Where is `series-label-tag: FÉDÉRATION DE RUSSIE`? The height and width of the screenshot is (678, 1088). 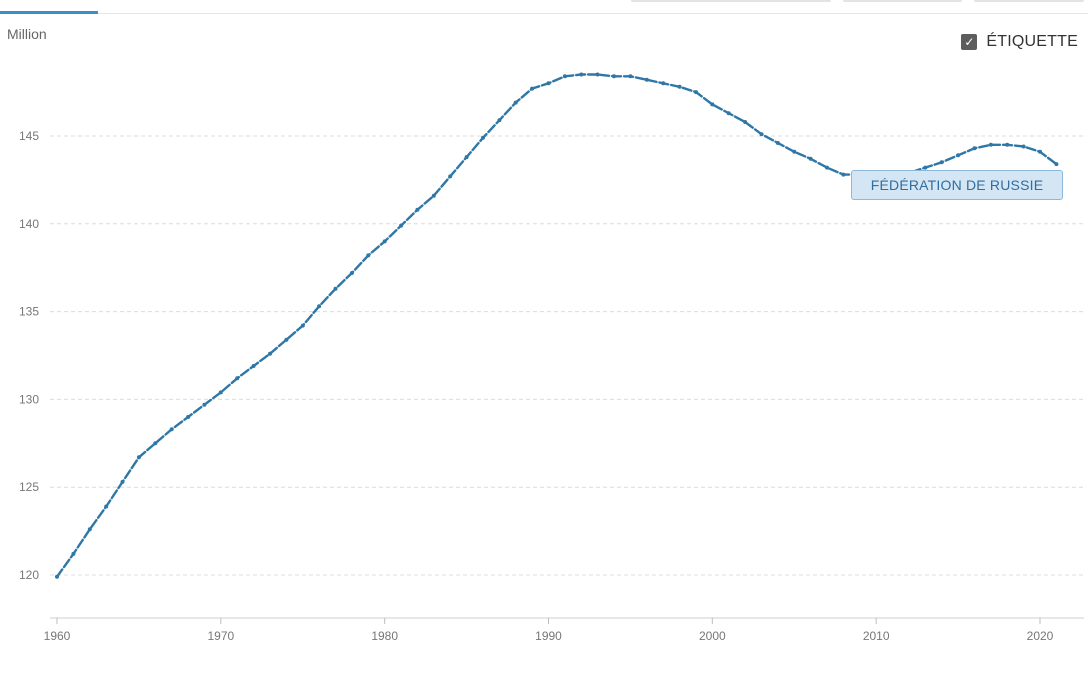 series-label-tag: FÉDÉRATION DE RUSSIE is located at coordinates (957, 185).